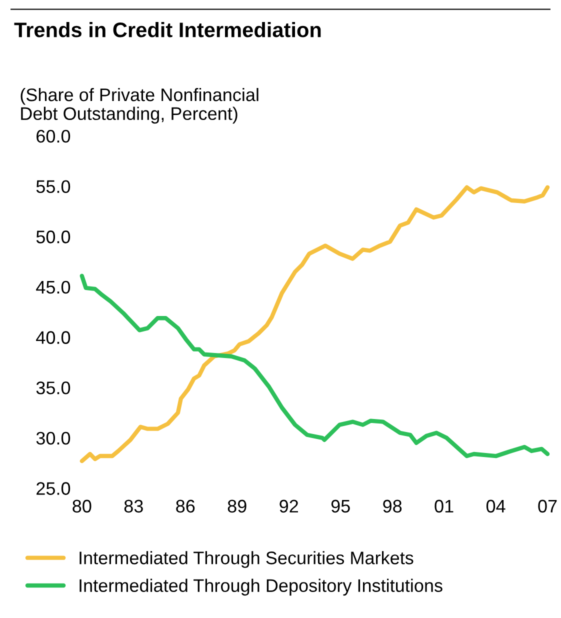  I want to click on y-tick-label: 50.0, so click(53, 237).